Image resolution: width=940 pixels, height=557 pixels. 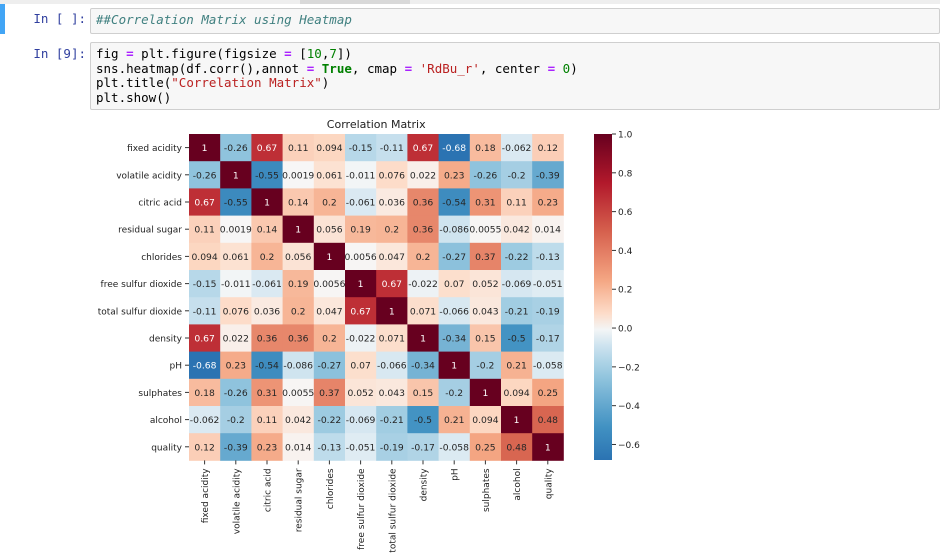 I want to click on cell-annotation: -0.066, so click(x=454, y=311).